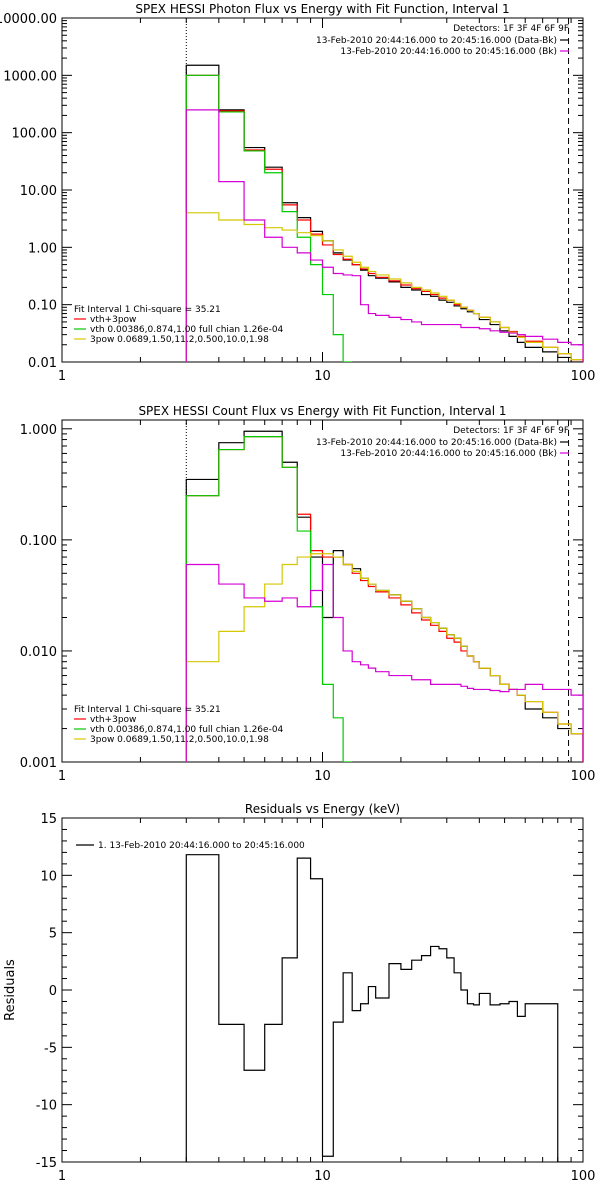 The width and height of the screenshot is (600, 1200). Describe the element at coordinates (28, 19) in the screenshot. I see `y-tick-label: 10000.00` at that location.